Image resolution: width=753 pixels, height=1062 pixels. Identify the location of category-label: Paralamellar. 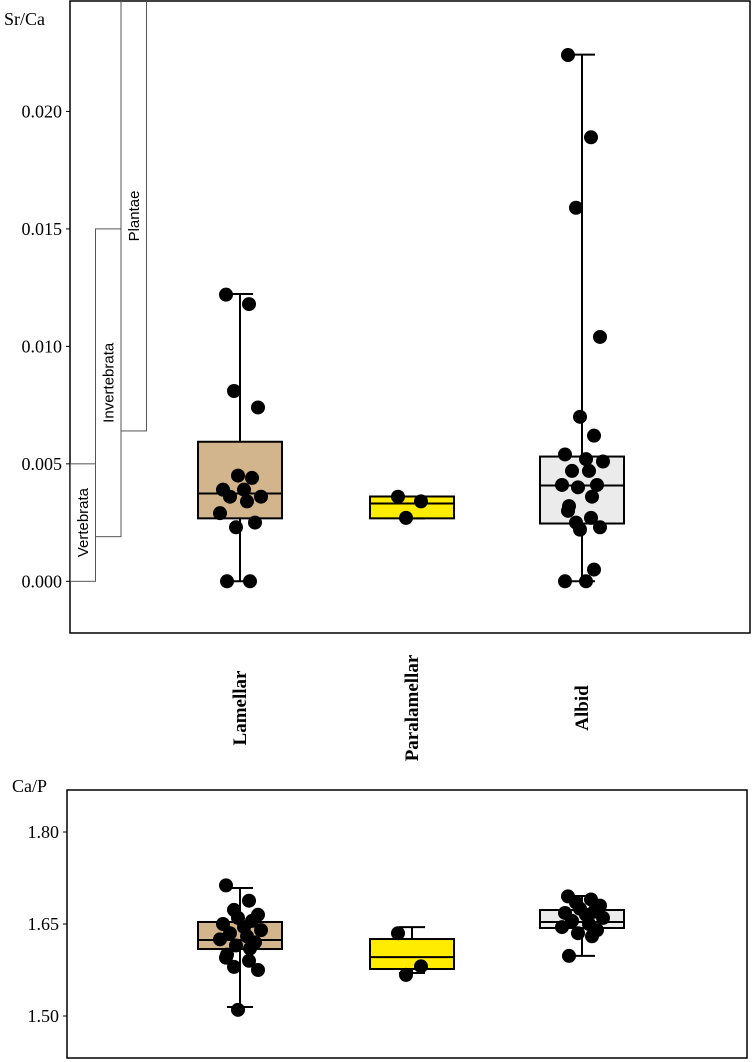
(412, 707).